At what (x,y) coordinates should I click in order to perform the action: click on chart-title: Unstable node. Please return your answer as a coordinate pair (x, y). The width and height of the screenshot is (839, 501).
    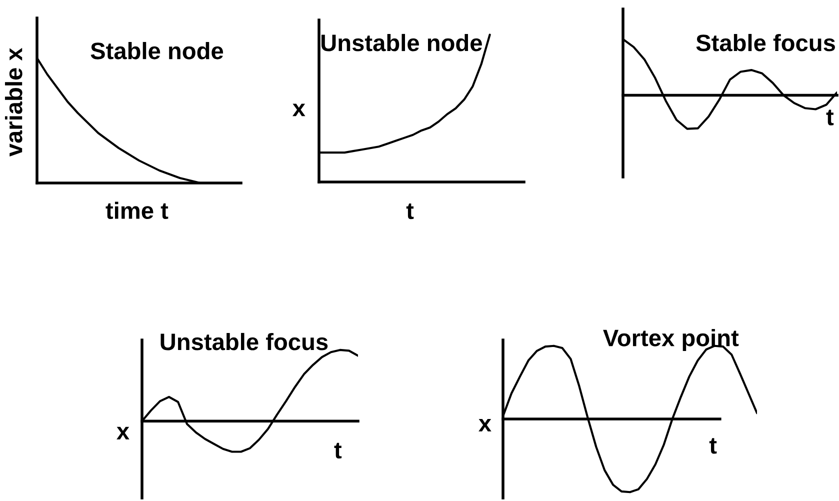
    Looking at the image, I should click on (401, 43).